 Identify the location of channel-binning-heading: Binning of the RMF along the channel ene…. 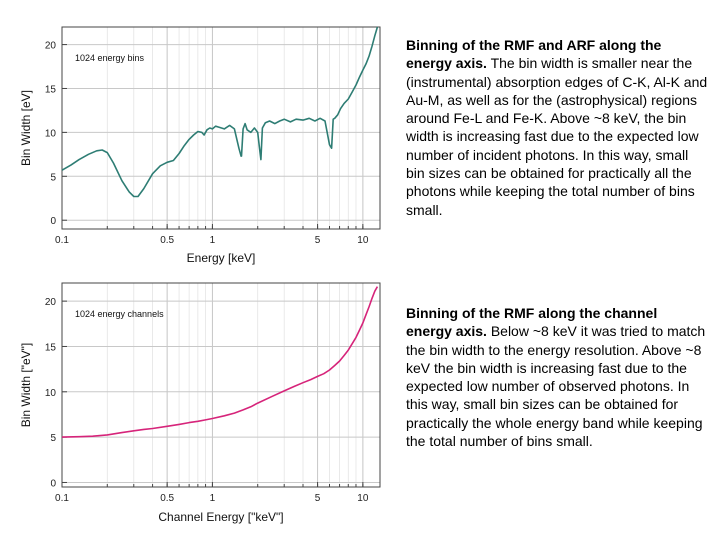
(532, 322).